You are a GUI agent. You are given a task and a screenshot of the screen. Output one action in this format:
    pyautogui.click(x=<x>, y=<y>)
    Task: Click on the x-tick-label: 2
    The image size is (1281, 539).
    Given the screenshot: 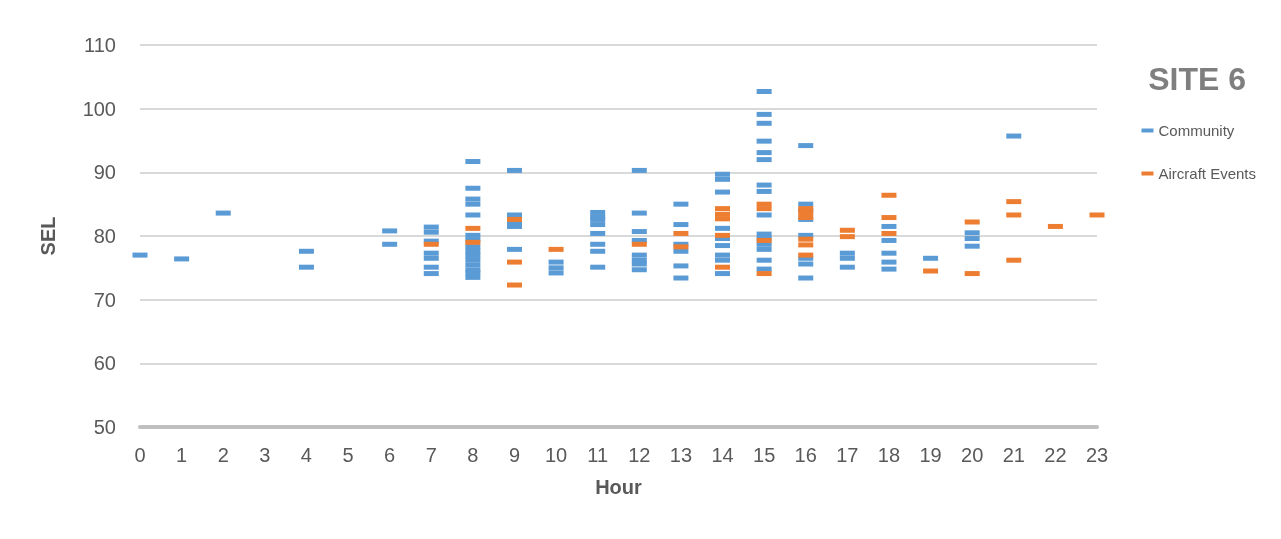 What is the action you would take?
    pyautogui.click(x=223, y=455)
    